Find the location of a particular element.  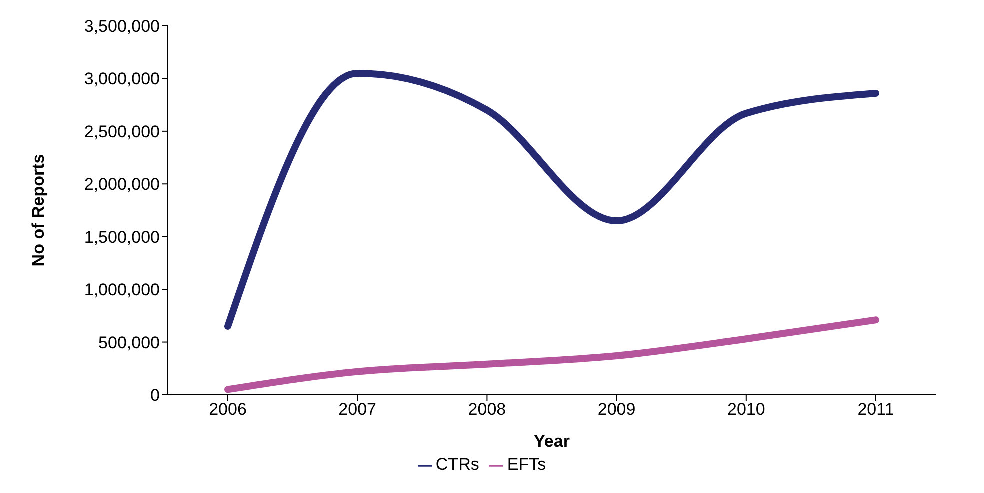

x-tick-label: 2009 is located at coordinates (617, 410).